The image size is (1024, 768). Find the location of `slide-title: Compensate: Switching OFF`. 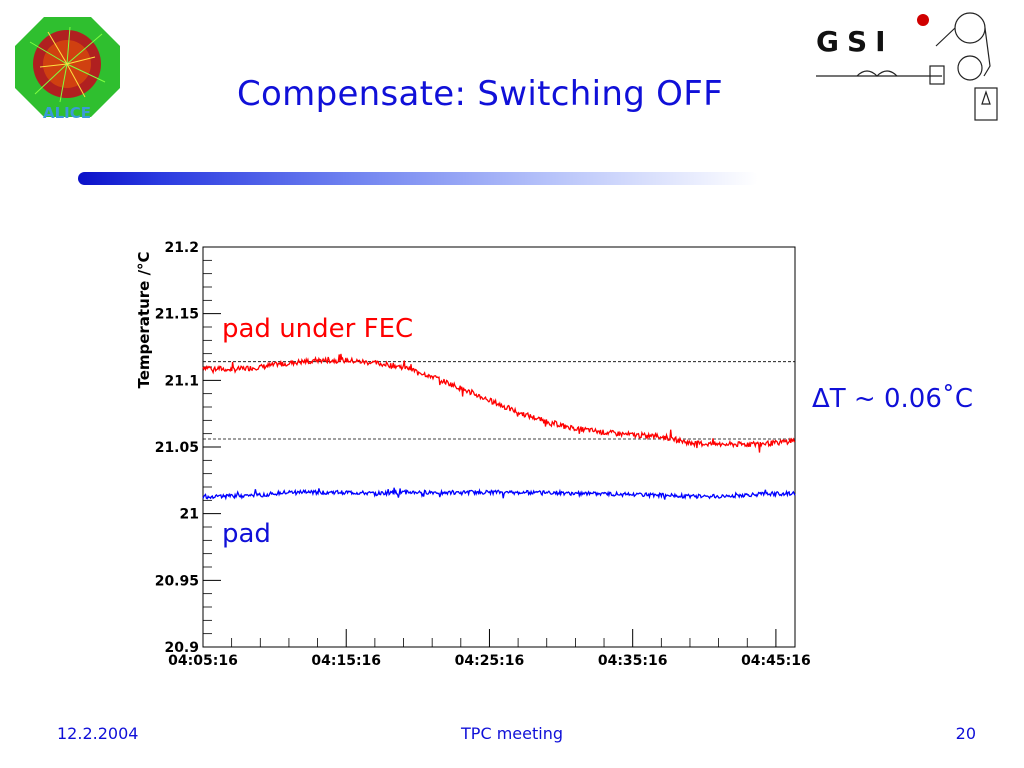

slide-title: Compensate: Switching OFF is located at coordinates (480, 94).